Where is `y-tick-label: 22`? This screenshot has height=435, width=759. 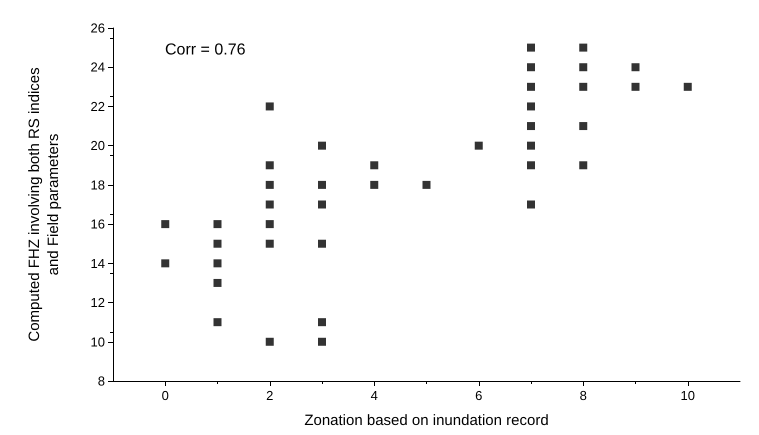
y-tick-label: 22 is located at coordinates (97, 106).